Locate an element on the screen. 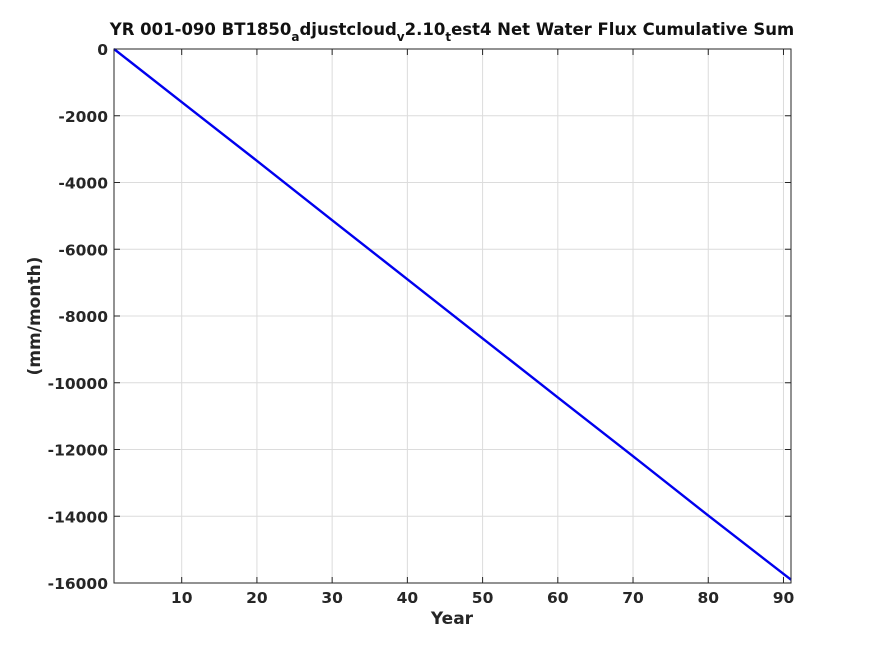 The height and width of the screenshot is (656, 875). y-tick-label: -14000 is located at coordinates (78, 517).